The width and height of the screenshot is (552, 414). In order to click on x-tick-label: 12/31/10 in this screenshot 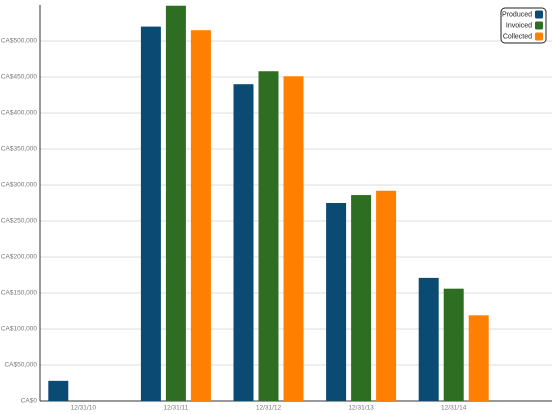, I will do `click(84, 408)`.